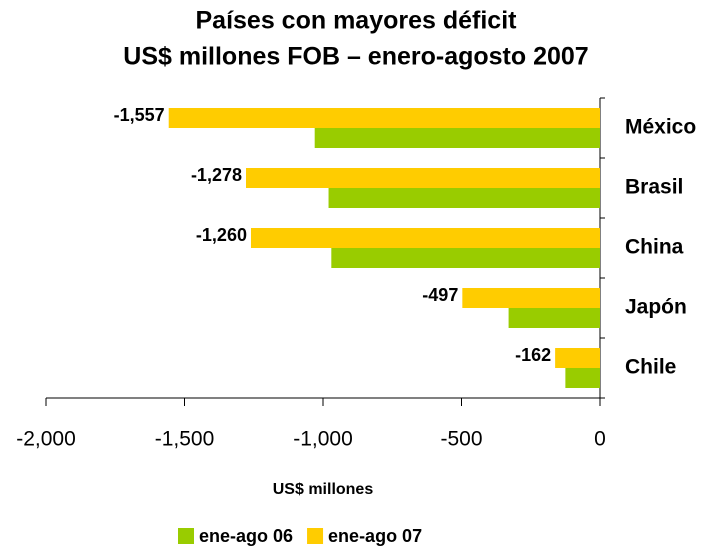 This screenshot has width=713, height=552. Describe the element at coordinates (654, 247) in the screenshot. I see `y-tick-label: China` at that location.